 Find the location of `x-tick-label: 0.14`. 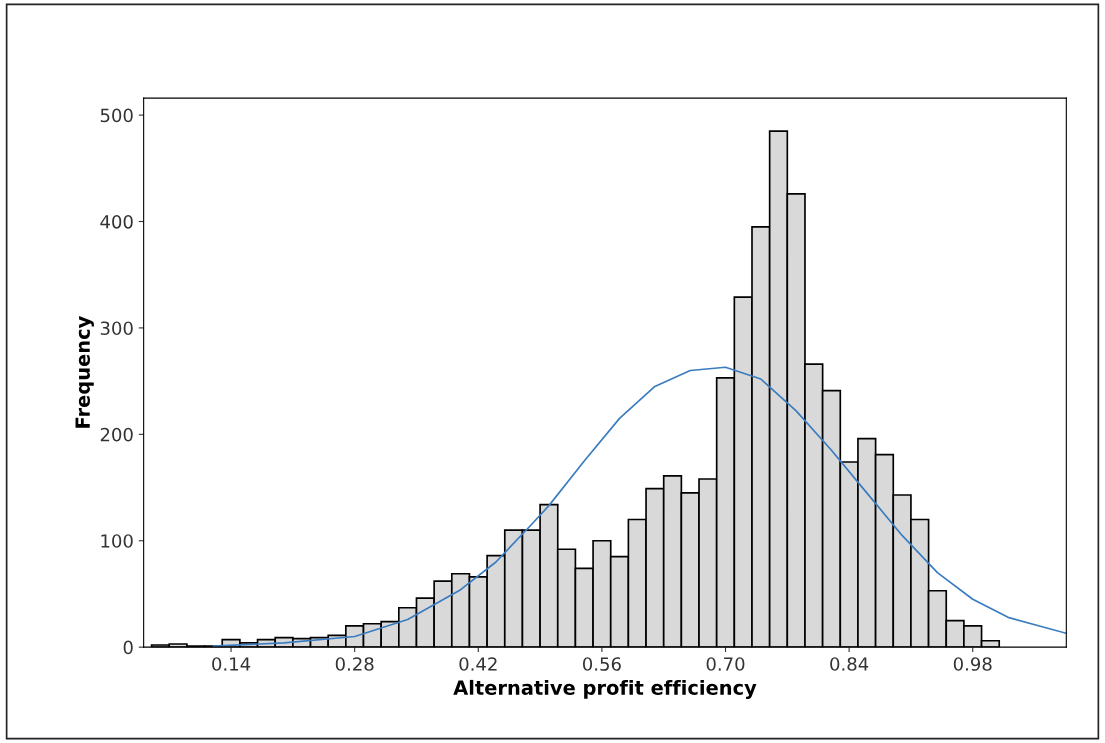

x-tick-label: 0.14 is located at coordinates (231, 664).